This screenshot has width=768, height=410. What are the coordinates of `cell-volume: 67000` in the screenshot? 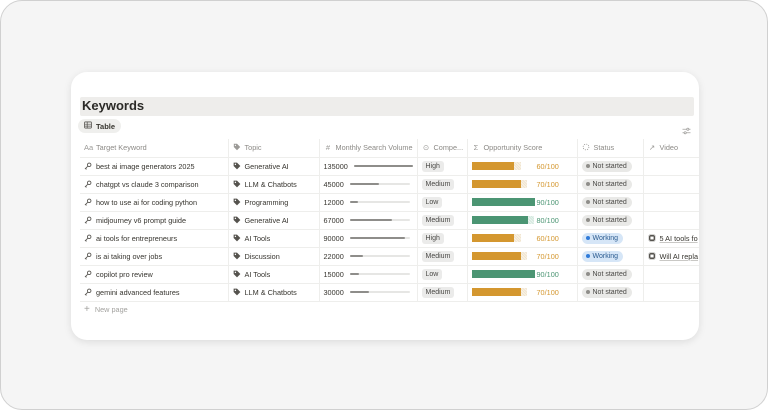 It's located at (367, 220).